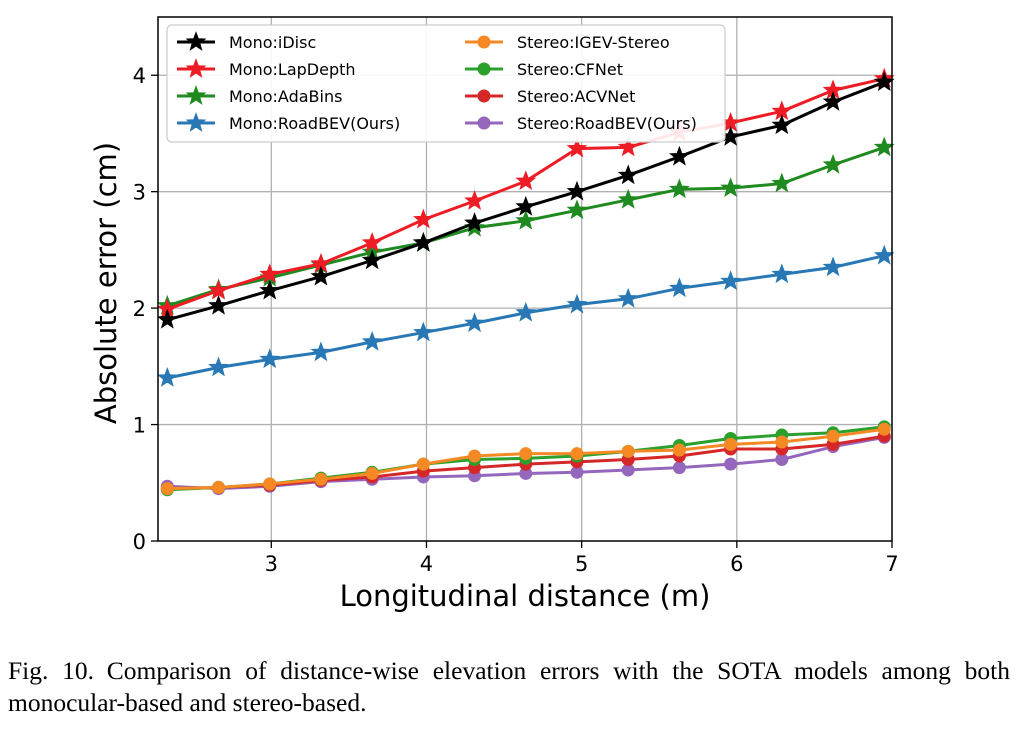  What do you see at coordinates (593, 42) in the screenshot?
I see `legend-label: Stereo:IGEV-Stereo` at bounding box center [593, 42].